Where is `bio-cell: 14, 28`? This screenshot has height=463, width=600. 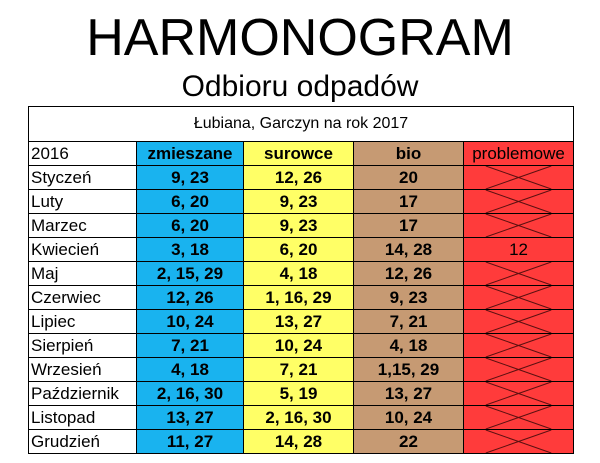 bio-cell: 14, 28 is located at coordinates (408, 249).